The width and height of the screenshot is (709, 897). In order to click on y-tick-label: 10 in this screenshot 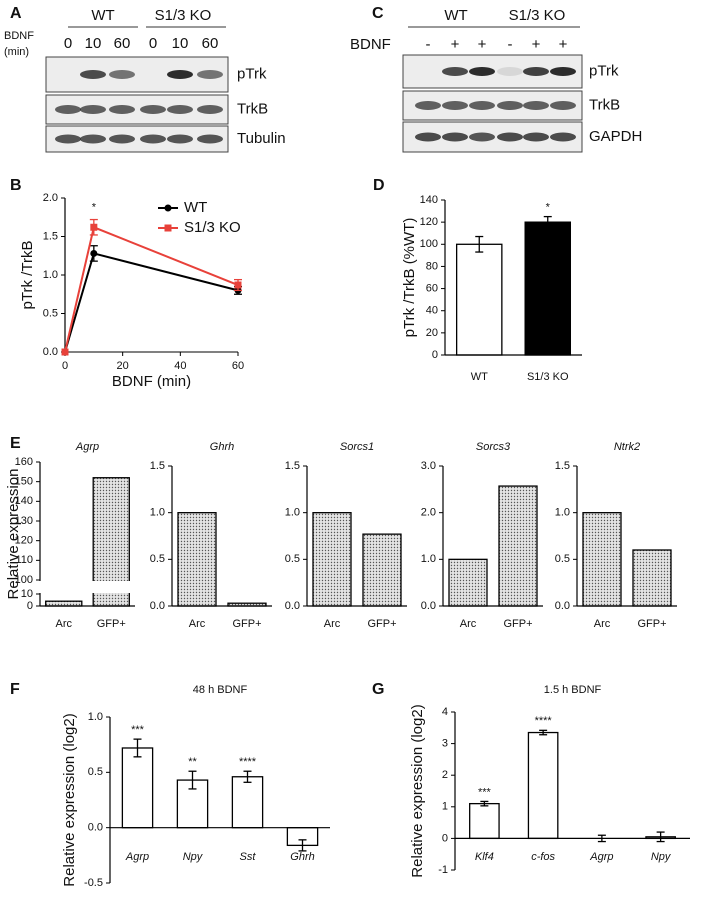, I will do `click(27, 594)`.